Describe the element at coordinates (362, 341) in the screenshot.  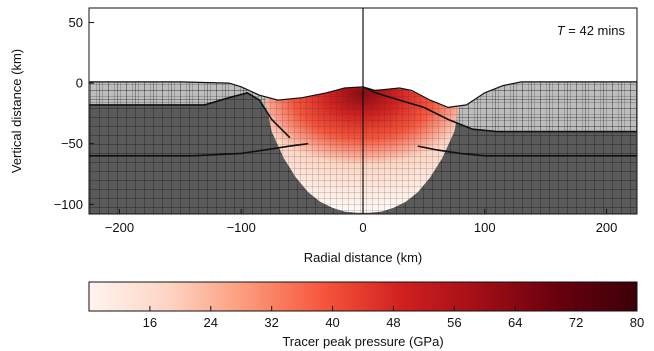
I see `colorbar-label: Tracer peak pressure (GPa)` at that location.